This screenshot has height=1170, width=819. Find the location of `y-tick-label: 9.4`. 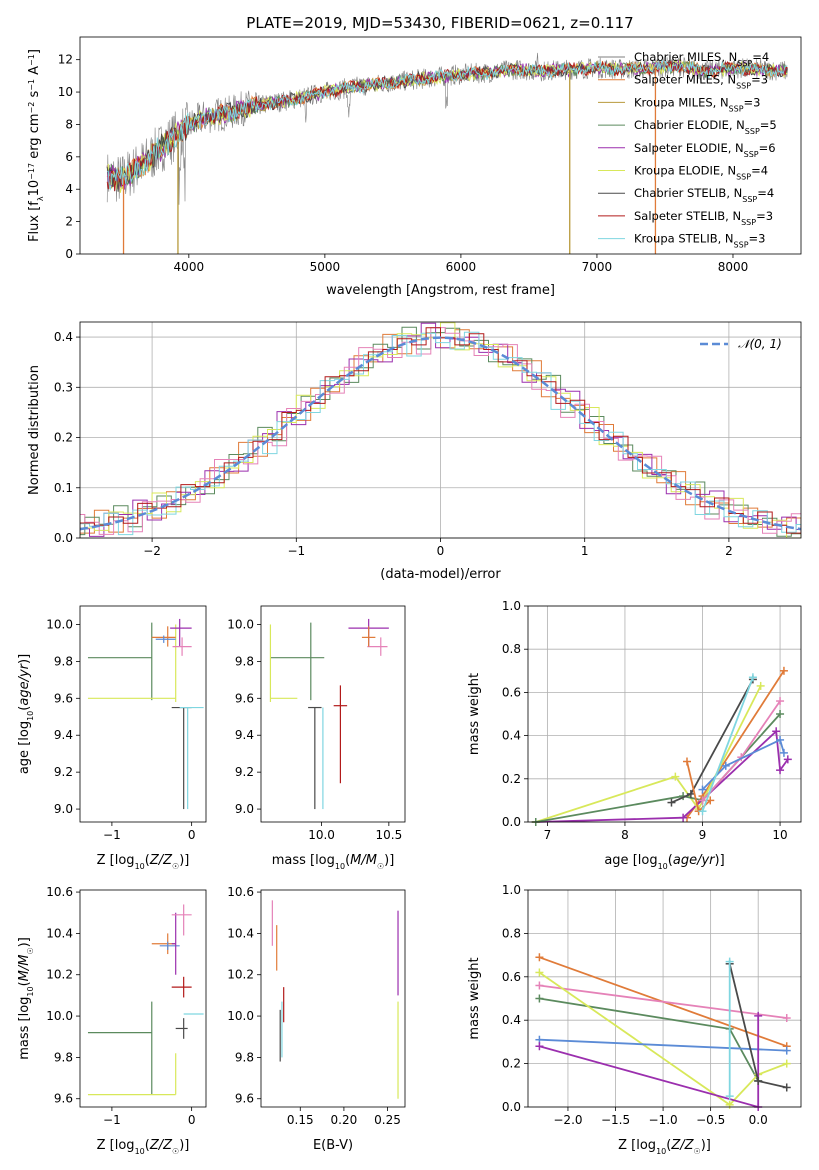

y-tick-label: 9.4 is located at coordinates (63, 735).